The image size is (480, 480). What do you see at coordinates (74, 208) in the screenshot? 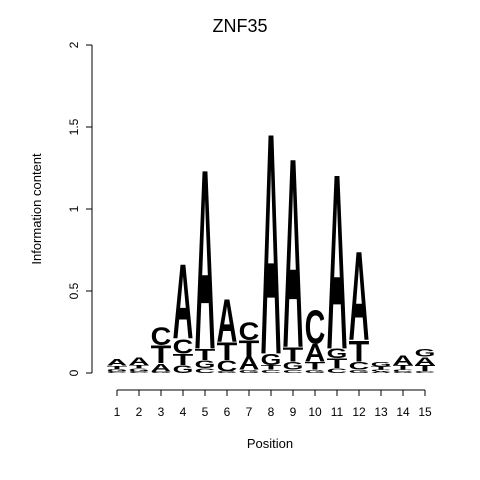
I see `y-tick-label: 1` at bounding box center [74, 208].